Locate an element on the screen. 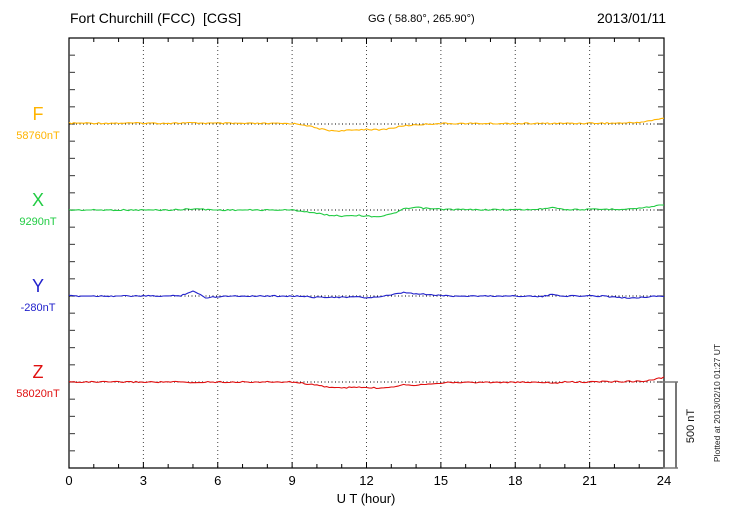 The height and width of the screenshot is (520, 730). plot-date: 2013/01/11 is located at coordinates (631, 18).